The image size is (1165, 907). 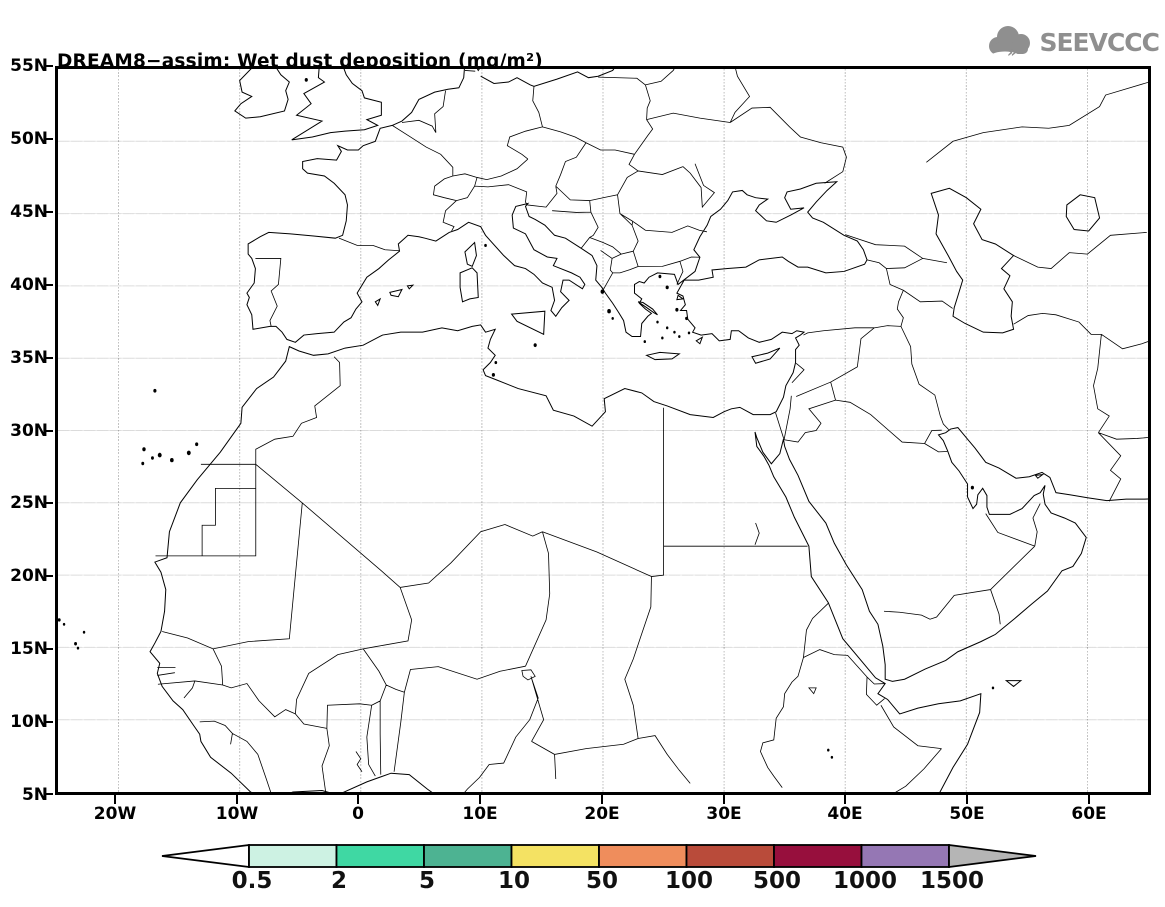 What do you see at coordinates (951, 881) in the screenshot?
I see `colorbar-tick-label: 1500` at bounding box center [951, 881].